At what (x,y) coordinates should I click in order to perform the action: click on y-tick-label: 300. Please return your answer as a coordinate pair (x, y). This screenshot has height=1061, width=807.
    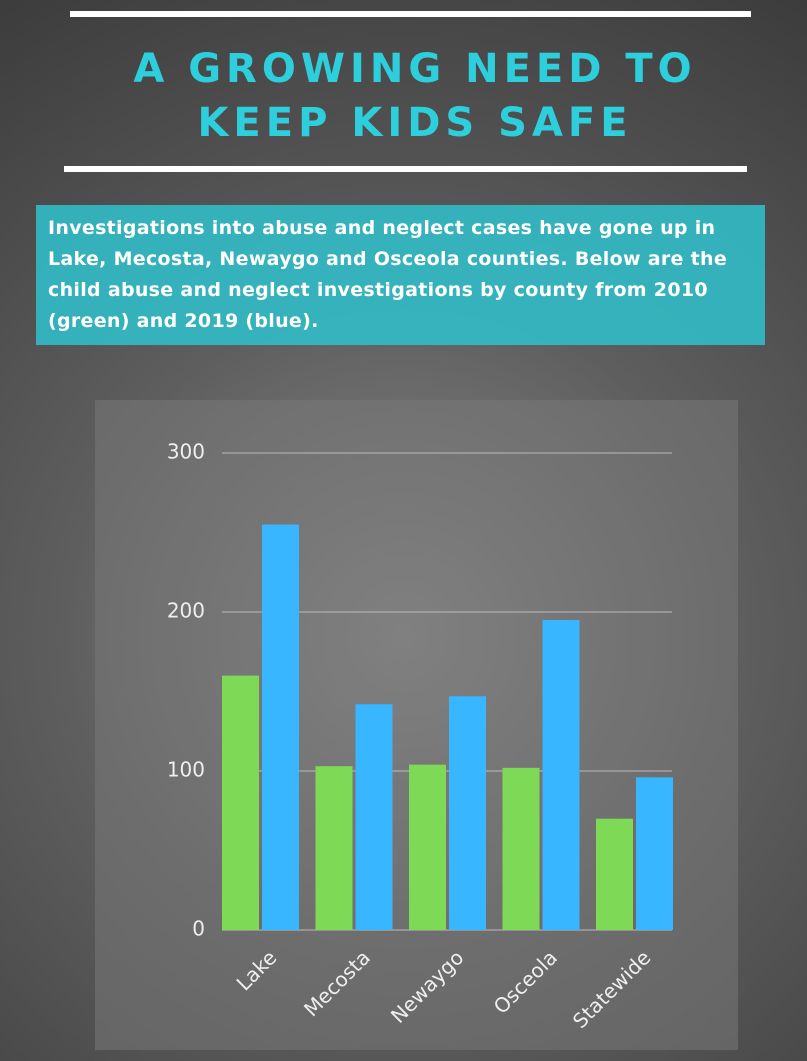
    Looking at the image, I should click on (186, 452).